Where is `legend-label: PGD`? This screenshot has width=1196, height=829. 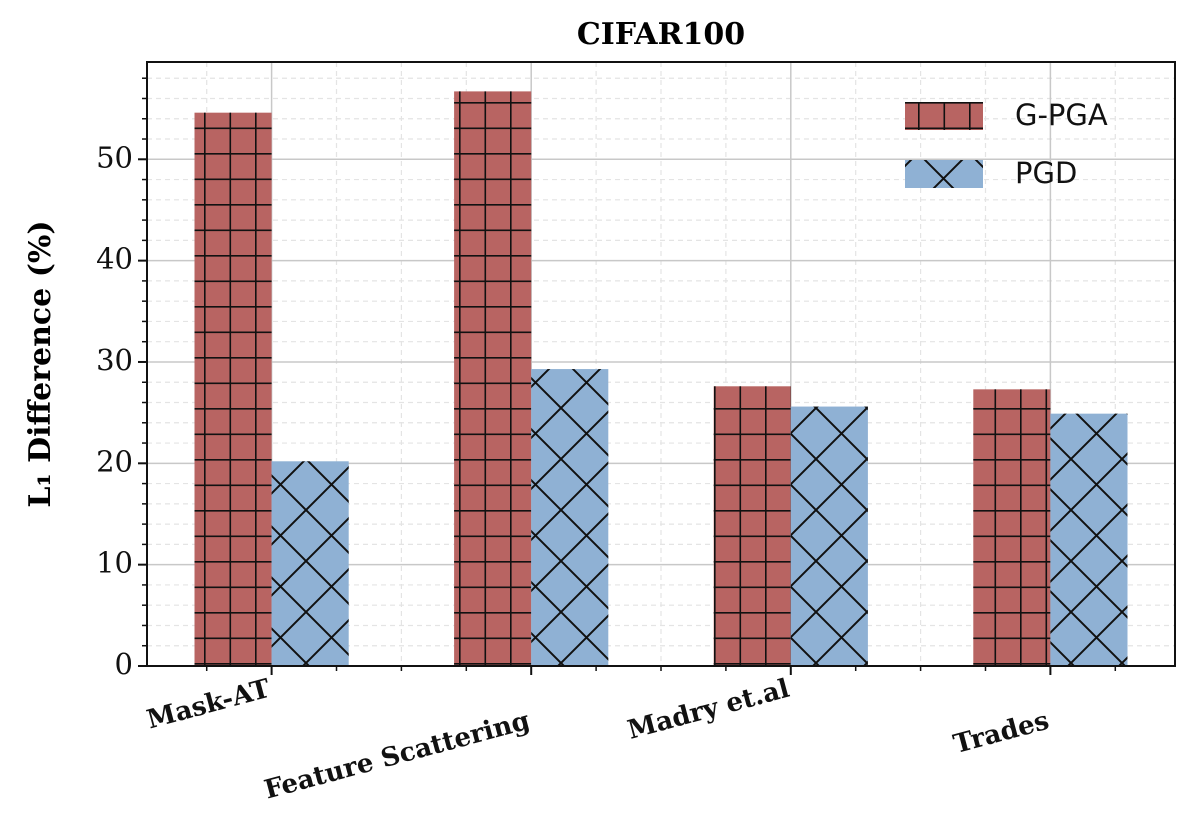 legend-label: PGD is located at coordinates (1046, 173).